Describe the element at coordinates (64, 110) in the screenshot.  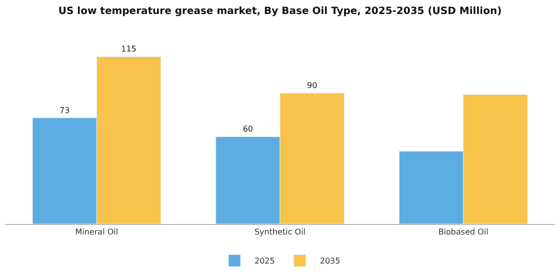
I see `data-label: 73` at that location.